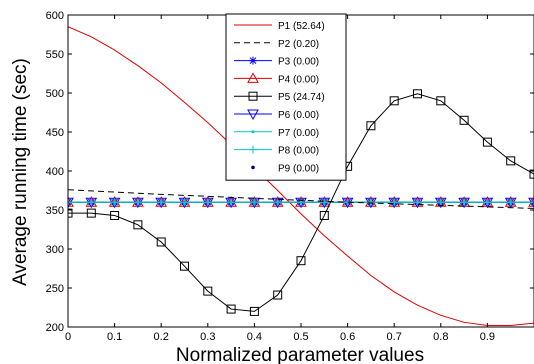  I want to click on legend-item-1: P1 (52.64), so click(279, 26).